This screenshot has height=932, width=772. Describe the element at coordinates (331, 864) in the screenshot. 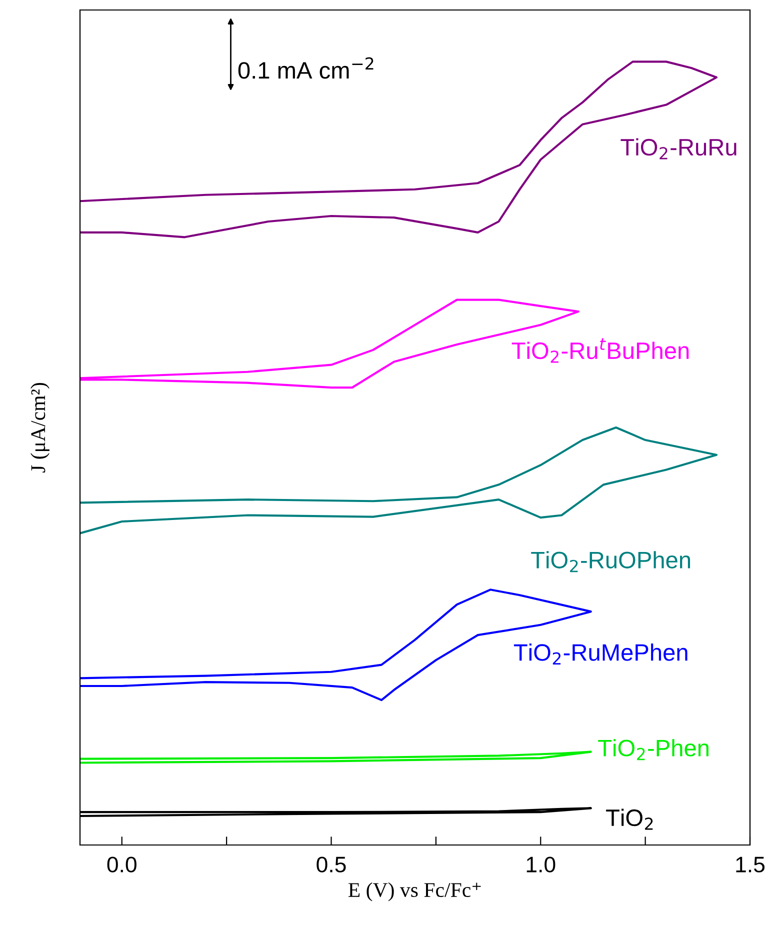

I see `x-tick-label: 0.5` at that location.